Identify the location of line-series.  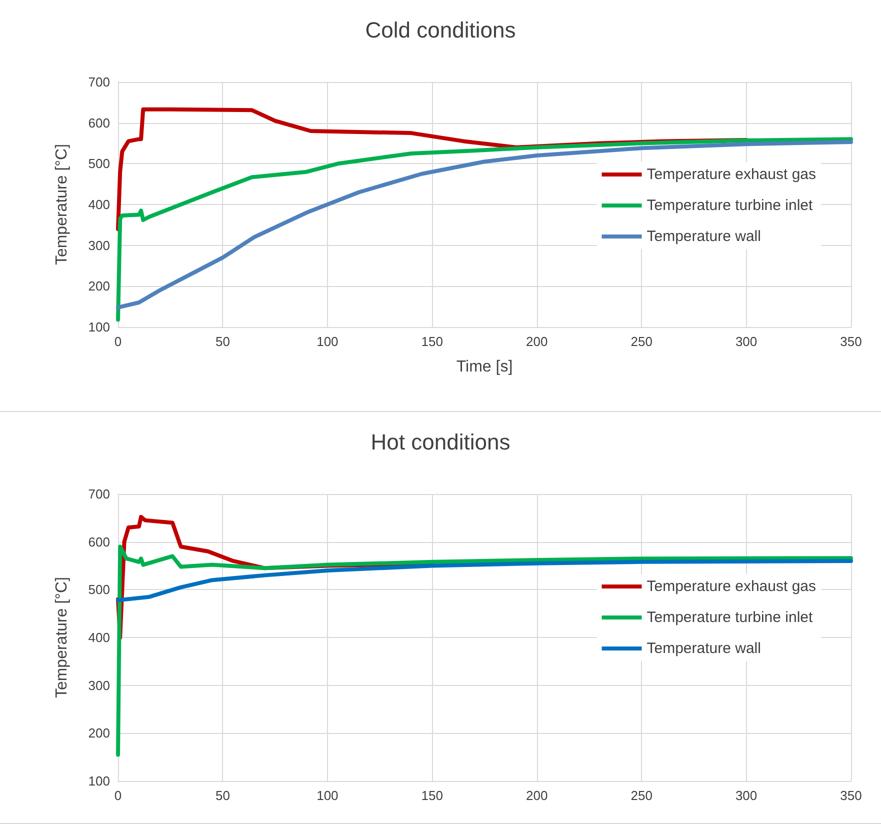
(484, 580).